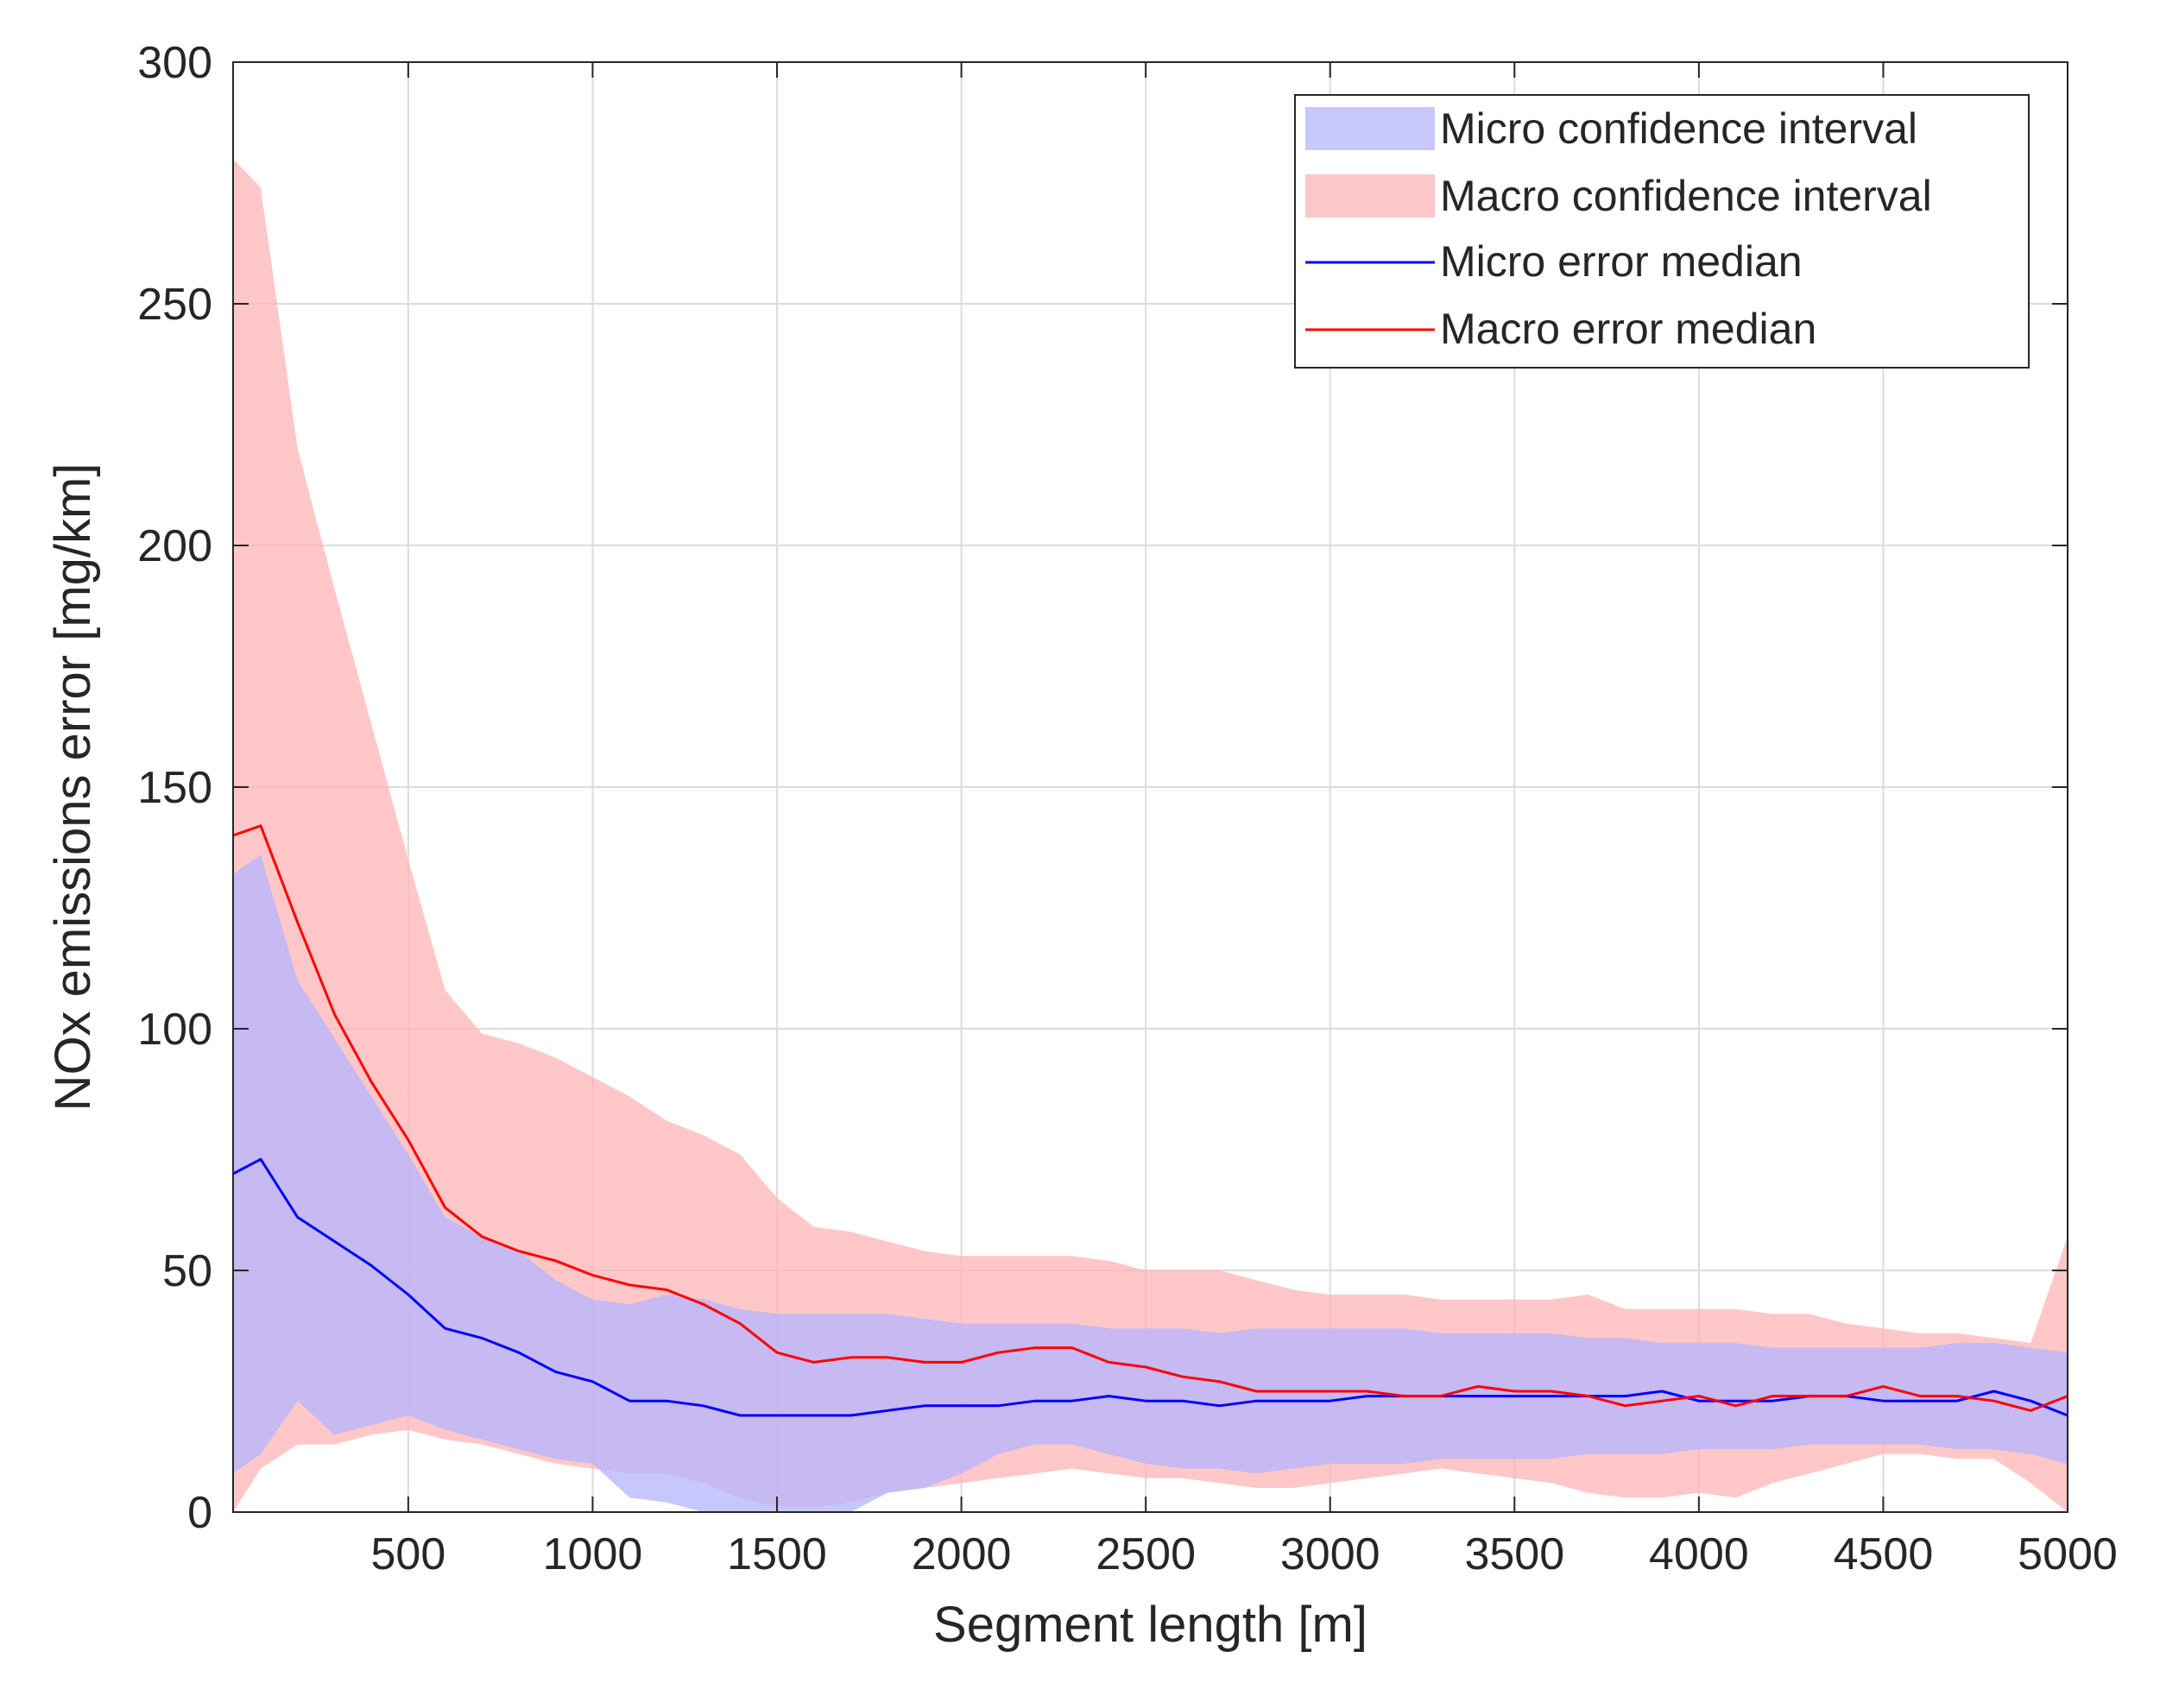  Describe the element at coordinates (1686, 196) in the screenshot. I see `legend-label-macro-ci: Macro confidence interval` at that location.